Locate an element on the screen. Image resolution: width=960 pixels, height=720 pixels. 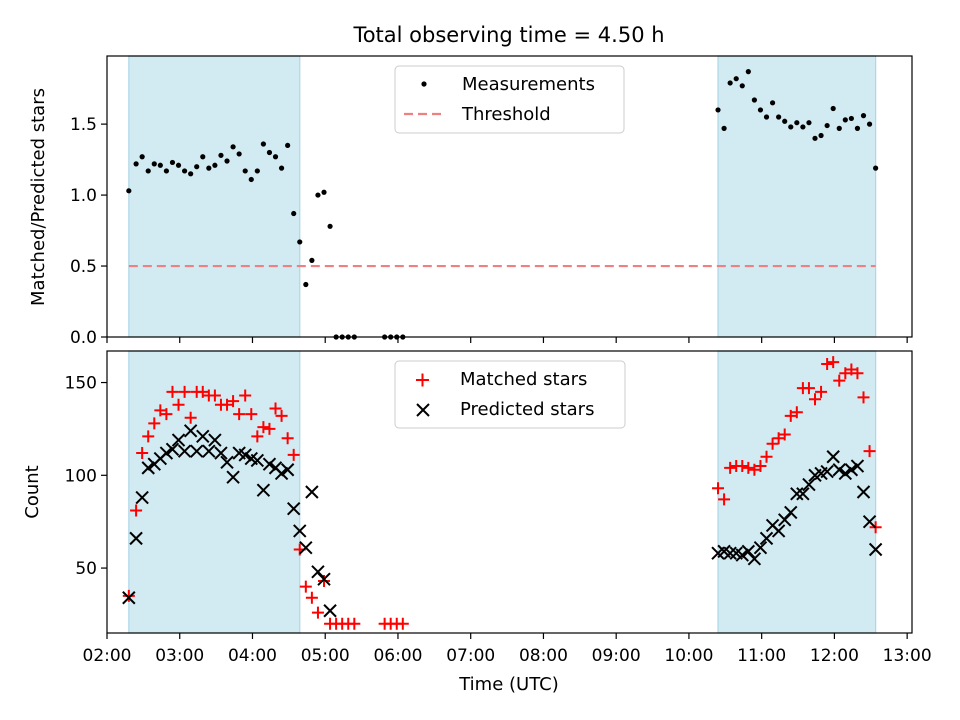
x-tick-label: 12:00 is located at coordinates (834, 656).